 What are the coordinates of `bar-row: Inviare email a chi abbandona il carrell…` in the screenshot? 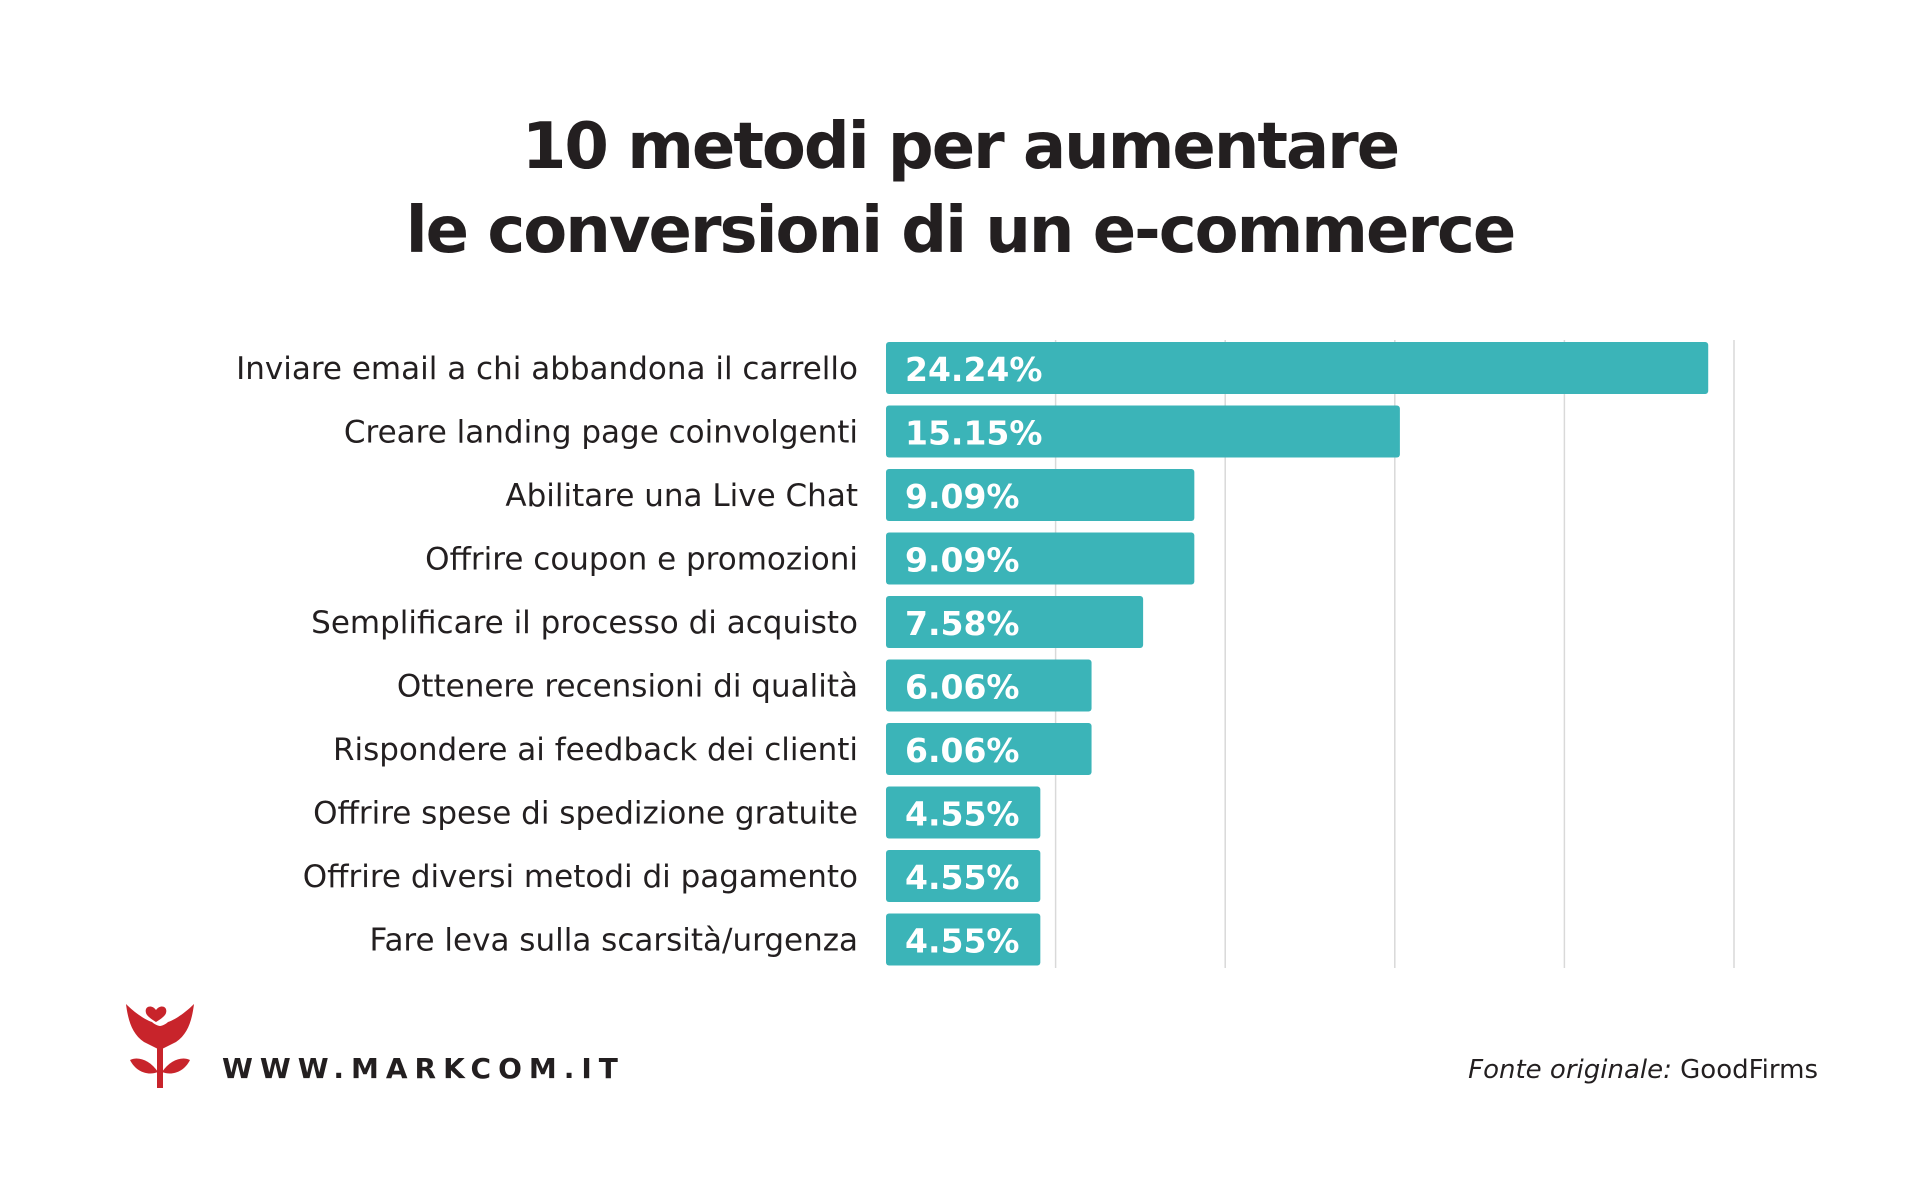 It's located at (972, 368).